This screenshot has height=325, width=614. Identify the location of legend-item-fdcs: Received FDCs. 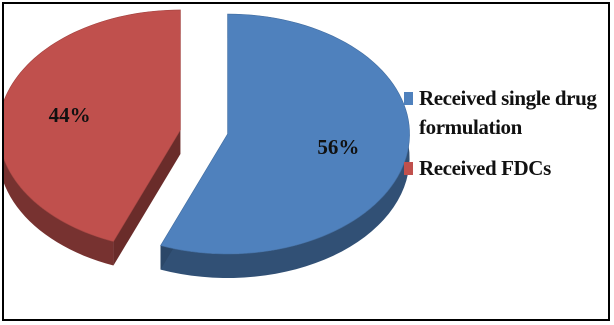
(506, 168).